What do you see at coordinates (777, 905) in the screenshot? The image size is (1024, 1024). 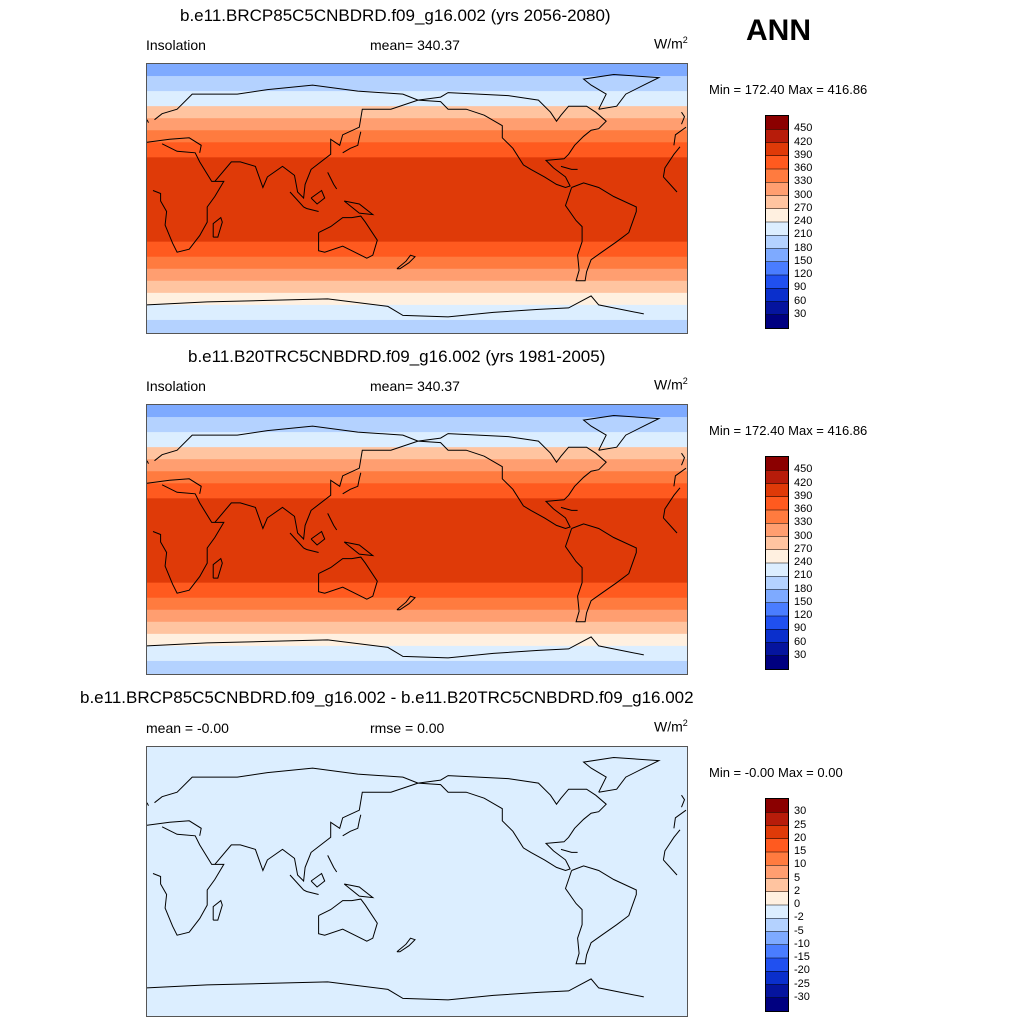 I see `panel-3-colorbar` at bounding box center [777, 905].